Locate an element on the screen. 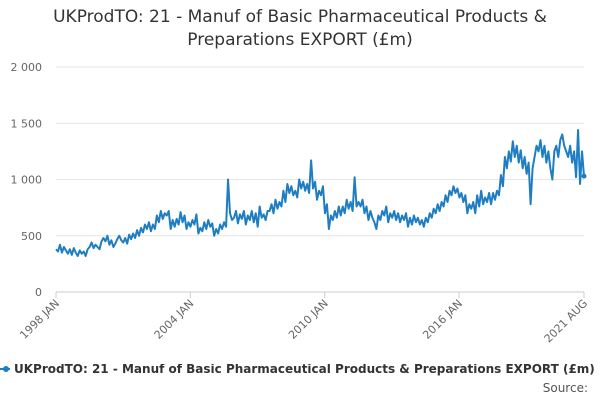  y-tick-label: 1 000 is located at coordinates (27, 180).